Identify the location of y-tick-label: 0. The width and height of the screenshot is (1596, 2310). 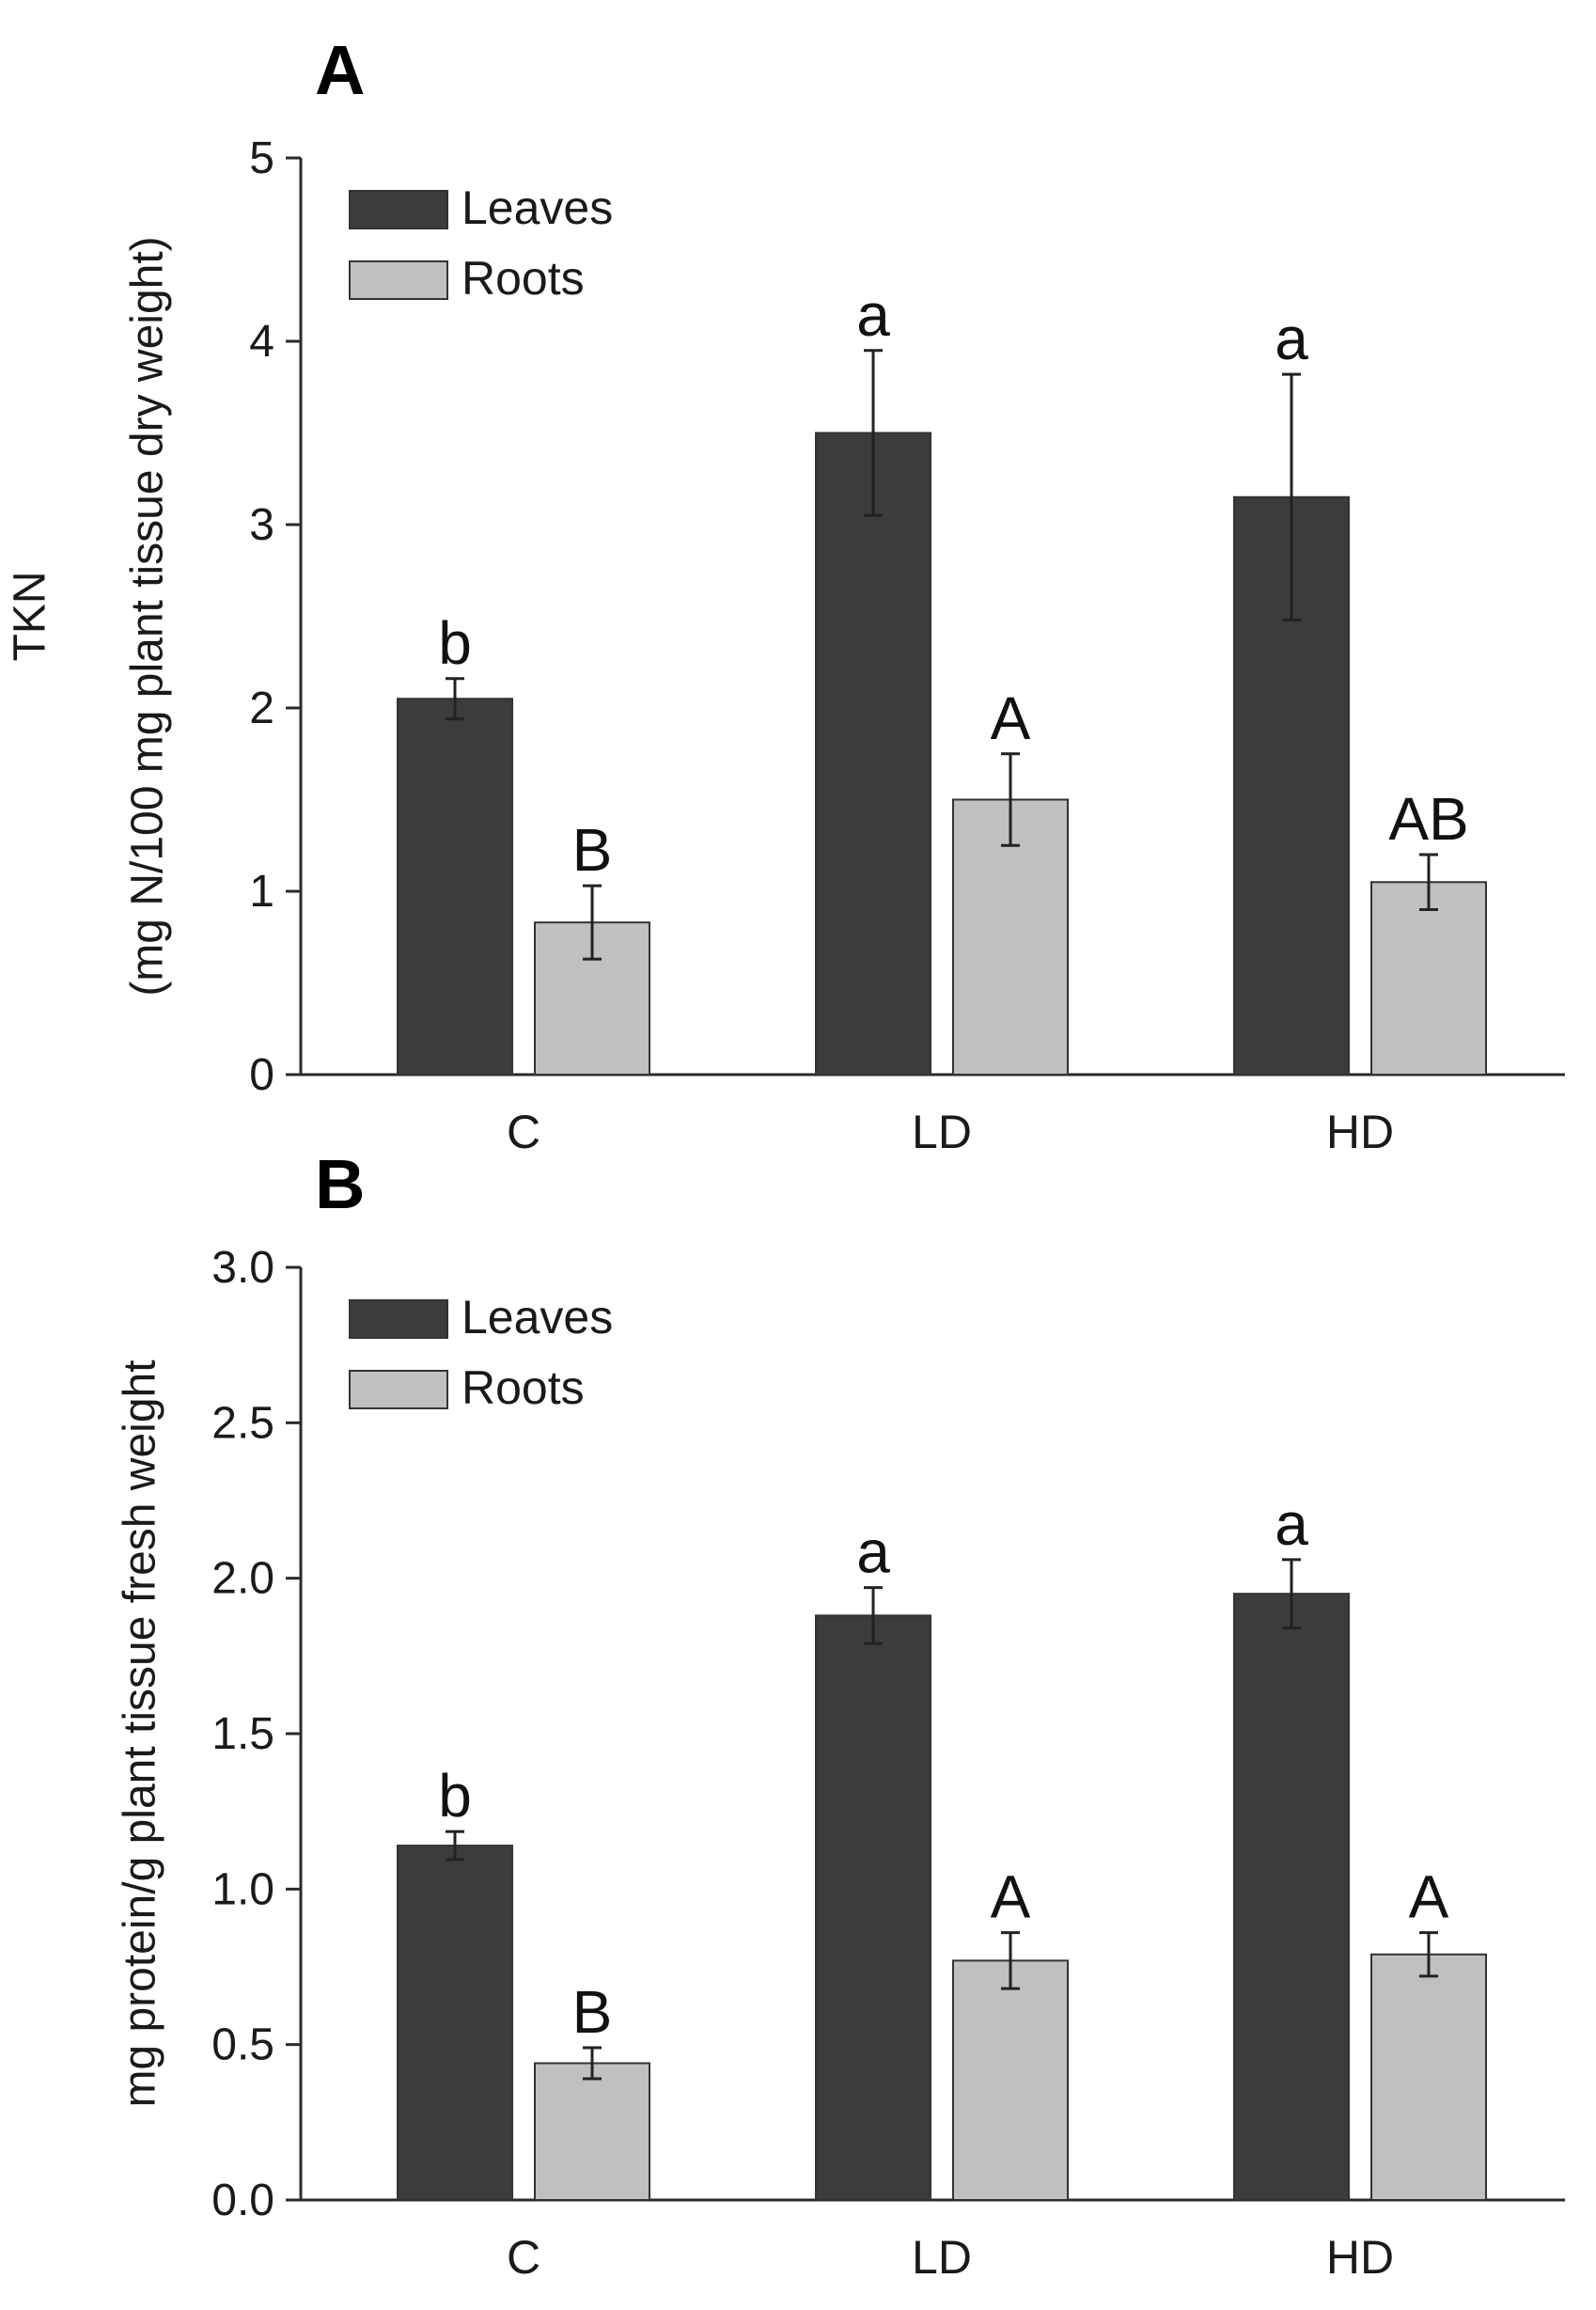
(261, 1075).